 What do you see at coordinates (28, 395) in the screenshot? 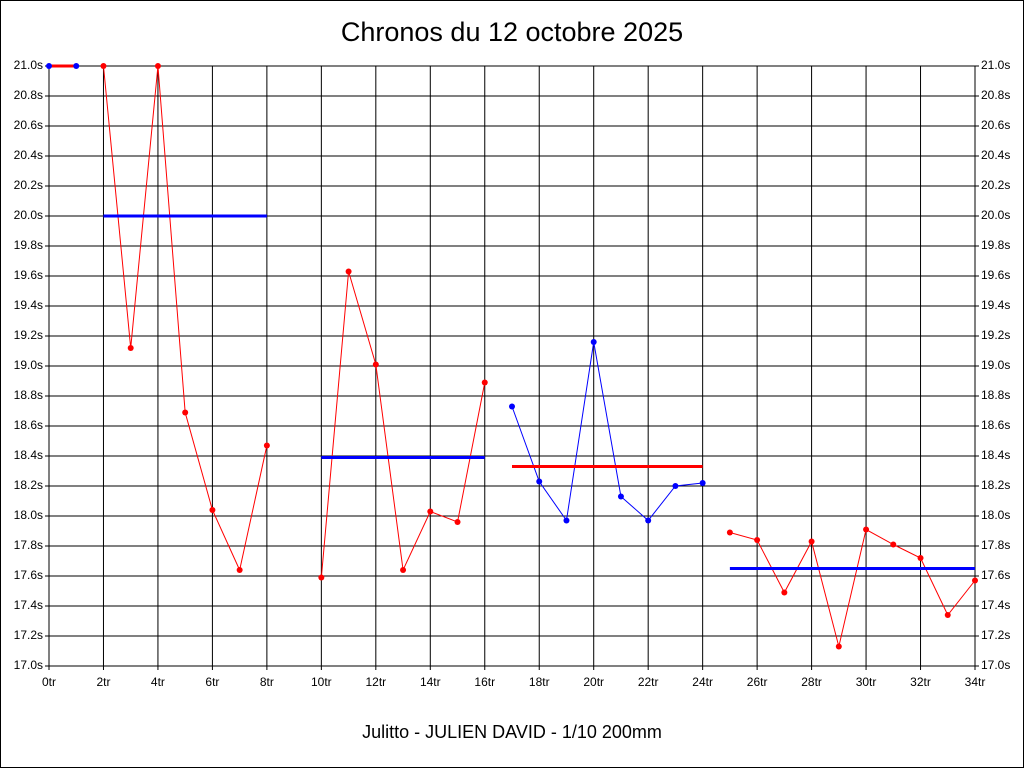
I see `y-tick-label: 18.8s` at bounding box center [28, 395].